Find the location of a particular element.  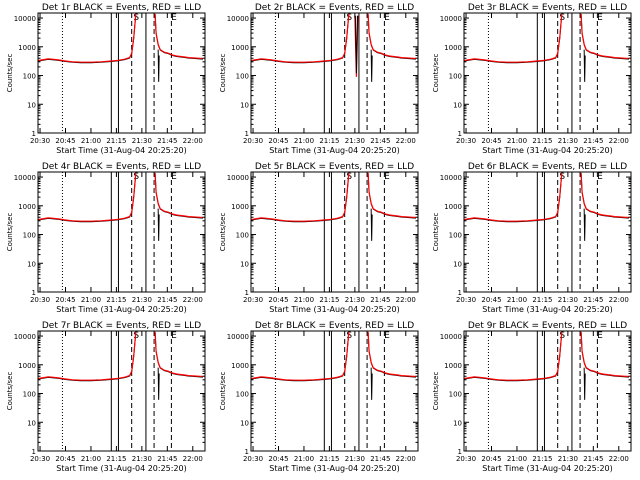

chart-title: Det 3r BLACK = Events, RED = LLD is located at coordinates (547, 8).